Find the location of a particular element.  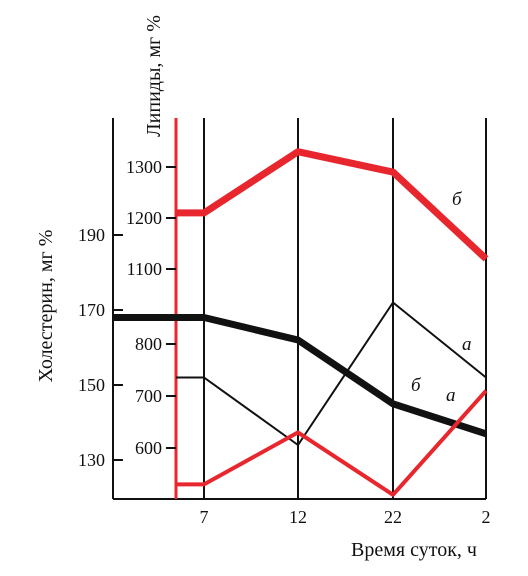

lipid-tick-label-1300: 1300 is located at coordinates (144, 167).